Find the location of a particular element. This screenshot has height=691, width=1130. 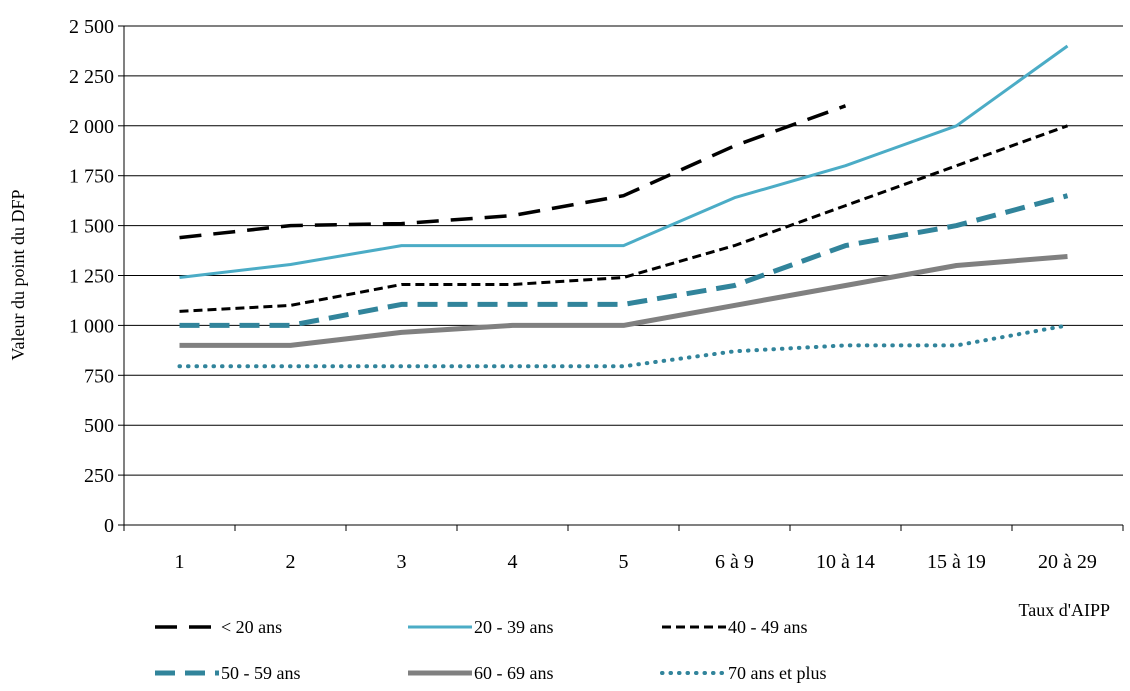

y-tick-label: 1 250 is located at coordinates (91, 277).